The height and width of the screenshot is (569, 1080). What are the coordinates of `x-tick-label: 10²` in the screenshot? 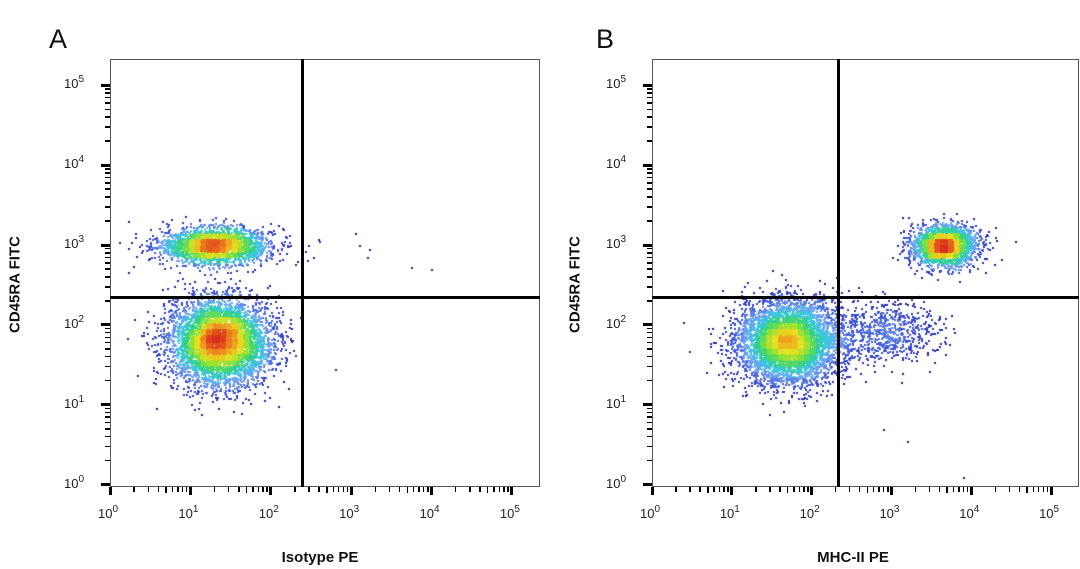 It's located at (809, 512).